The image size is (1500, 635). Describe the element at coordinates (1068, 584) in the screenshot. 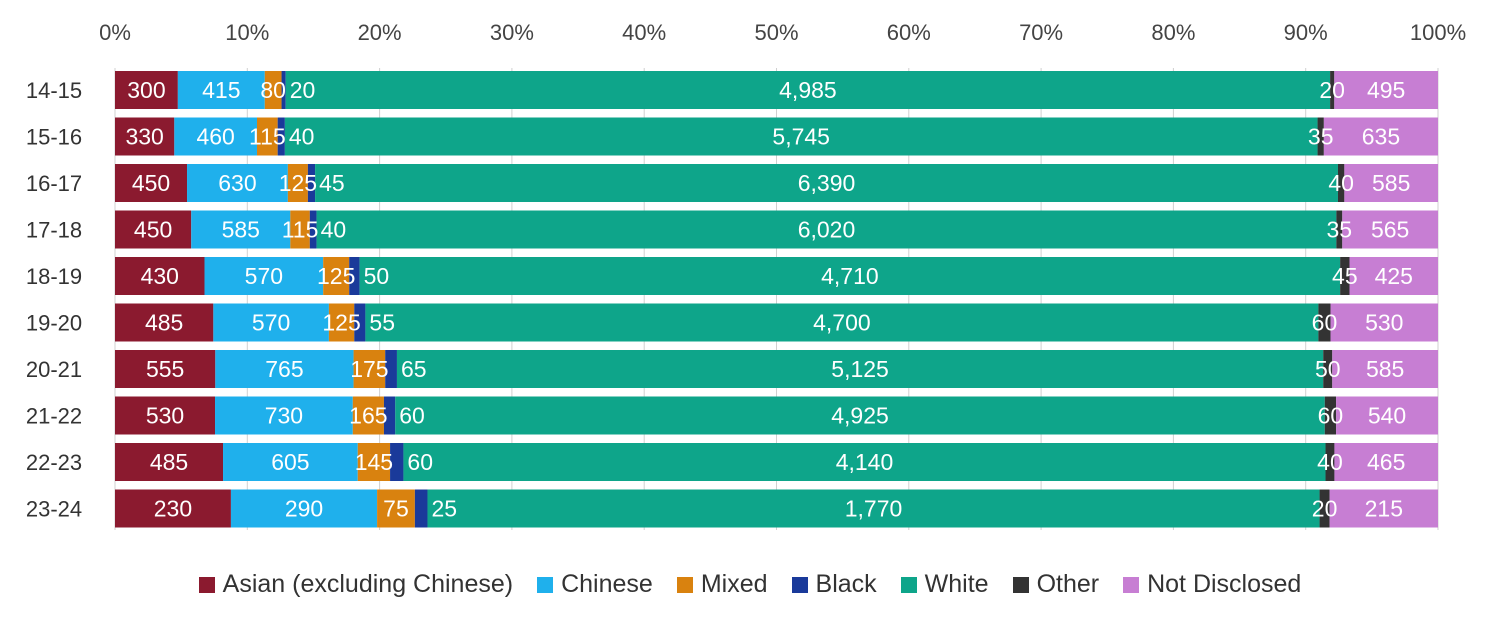

I see `legend-label: Other` at that location.